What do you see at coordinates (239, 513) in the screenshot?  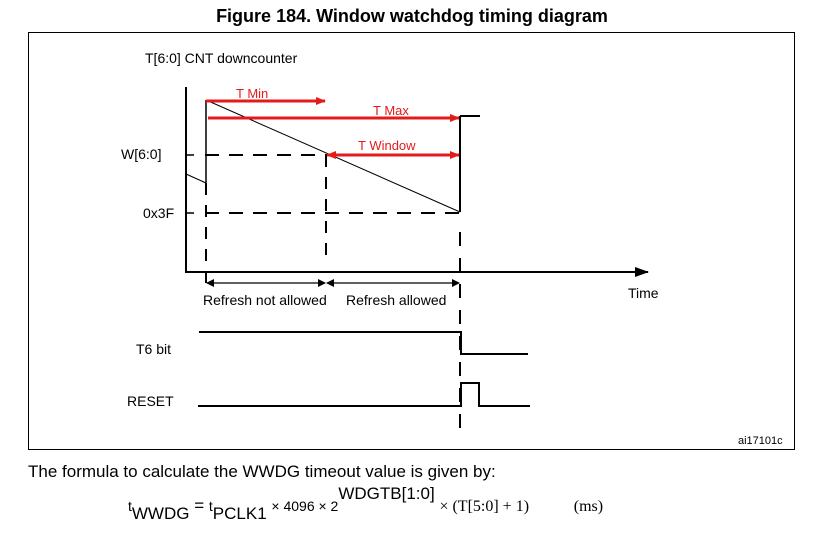 I see `formula-rhs-subscript: PCLK1` at bounding box center [239, 513].